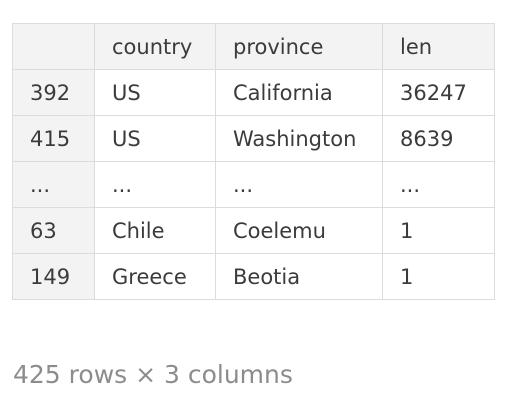  I want to click on cell-province: Beotia, so click(299, 277).